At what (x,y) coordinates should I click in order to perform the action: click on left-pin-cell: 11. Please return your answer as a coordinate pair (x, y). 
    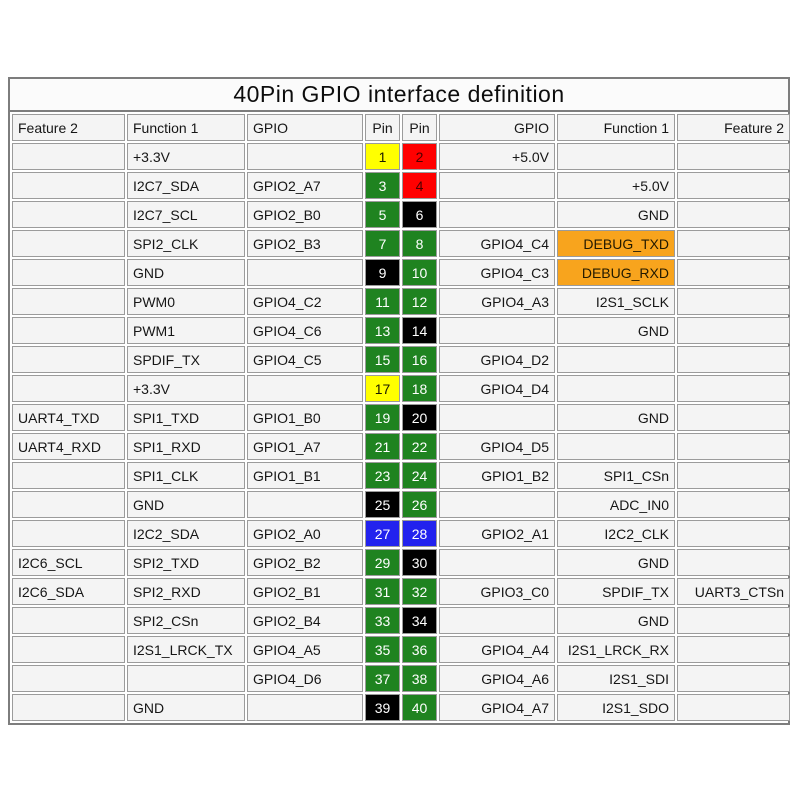
    Looking at the image, I should click on (382, 301).